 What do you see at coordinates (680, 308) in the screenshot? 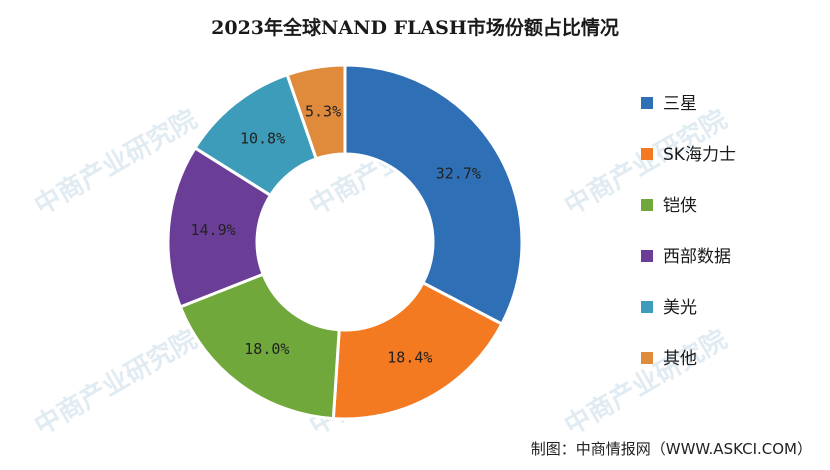
I see `legend-label-5: 美光` at bounding box center [680, 308].